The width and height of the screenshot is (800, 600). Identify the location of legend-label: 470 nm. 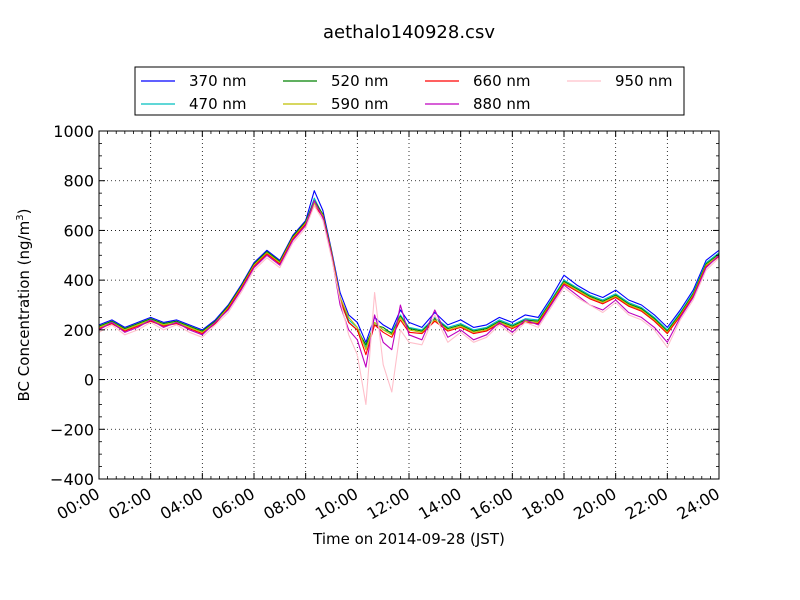
(218, 104).